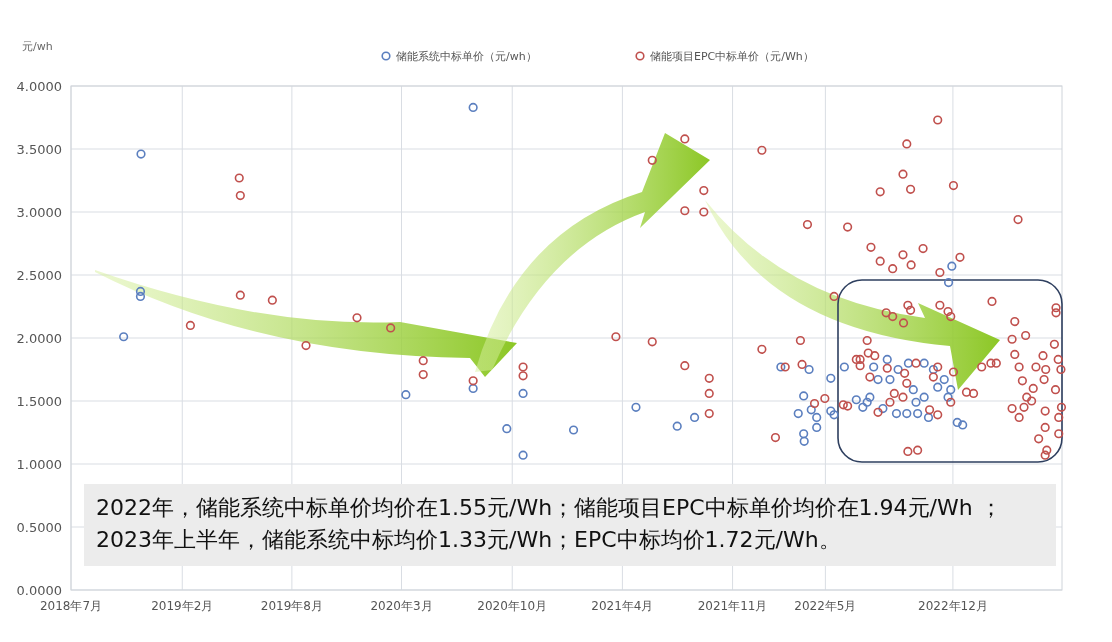  I want to click on x-tick-label: 2021年11月, so click(732, 606).